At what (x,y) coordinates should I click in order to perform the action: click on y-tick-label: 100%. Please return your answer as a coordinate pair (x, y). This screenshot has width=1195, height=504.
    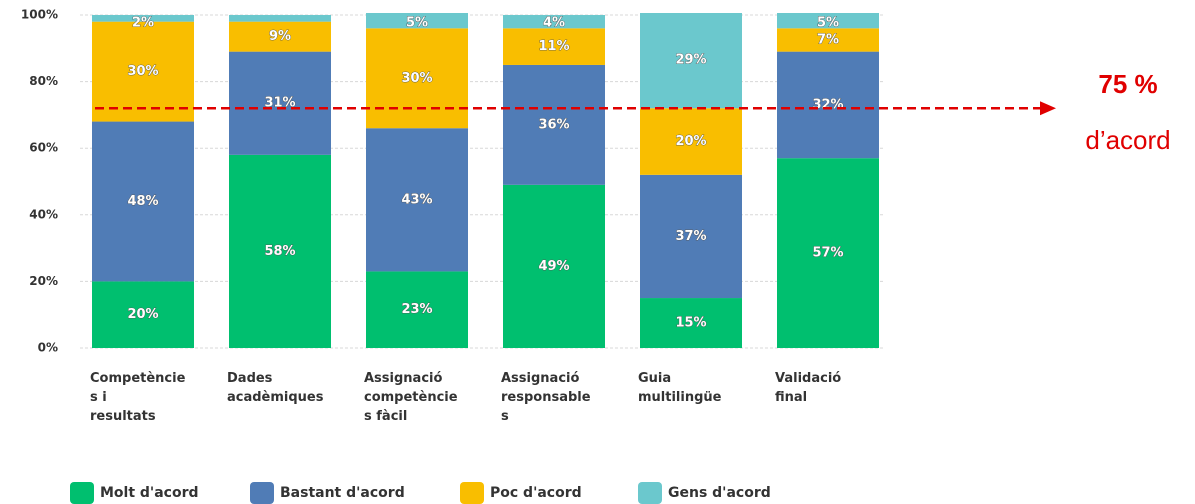
    Looking at the image, I should click on (39, 15).